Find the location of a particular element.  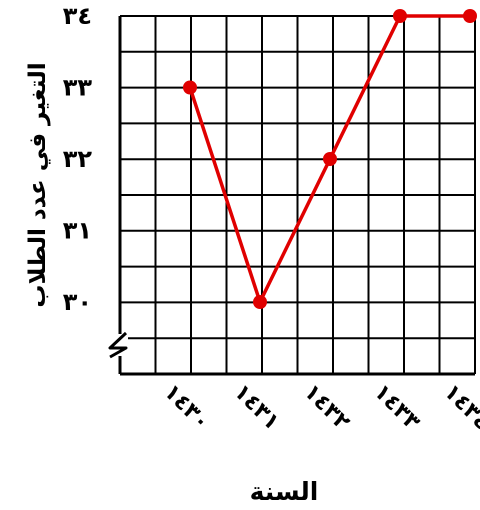

axis-break-zigzag is located at coordinates (118, 345).